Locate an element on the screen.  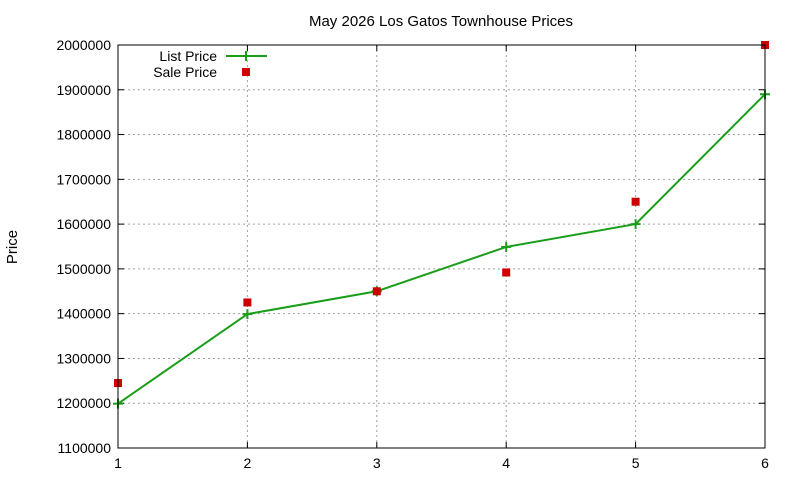
y-tick-label: 1100000 is located at coordinates (85, 448).